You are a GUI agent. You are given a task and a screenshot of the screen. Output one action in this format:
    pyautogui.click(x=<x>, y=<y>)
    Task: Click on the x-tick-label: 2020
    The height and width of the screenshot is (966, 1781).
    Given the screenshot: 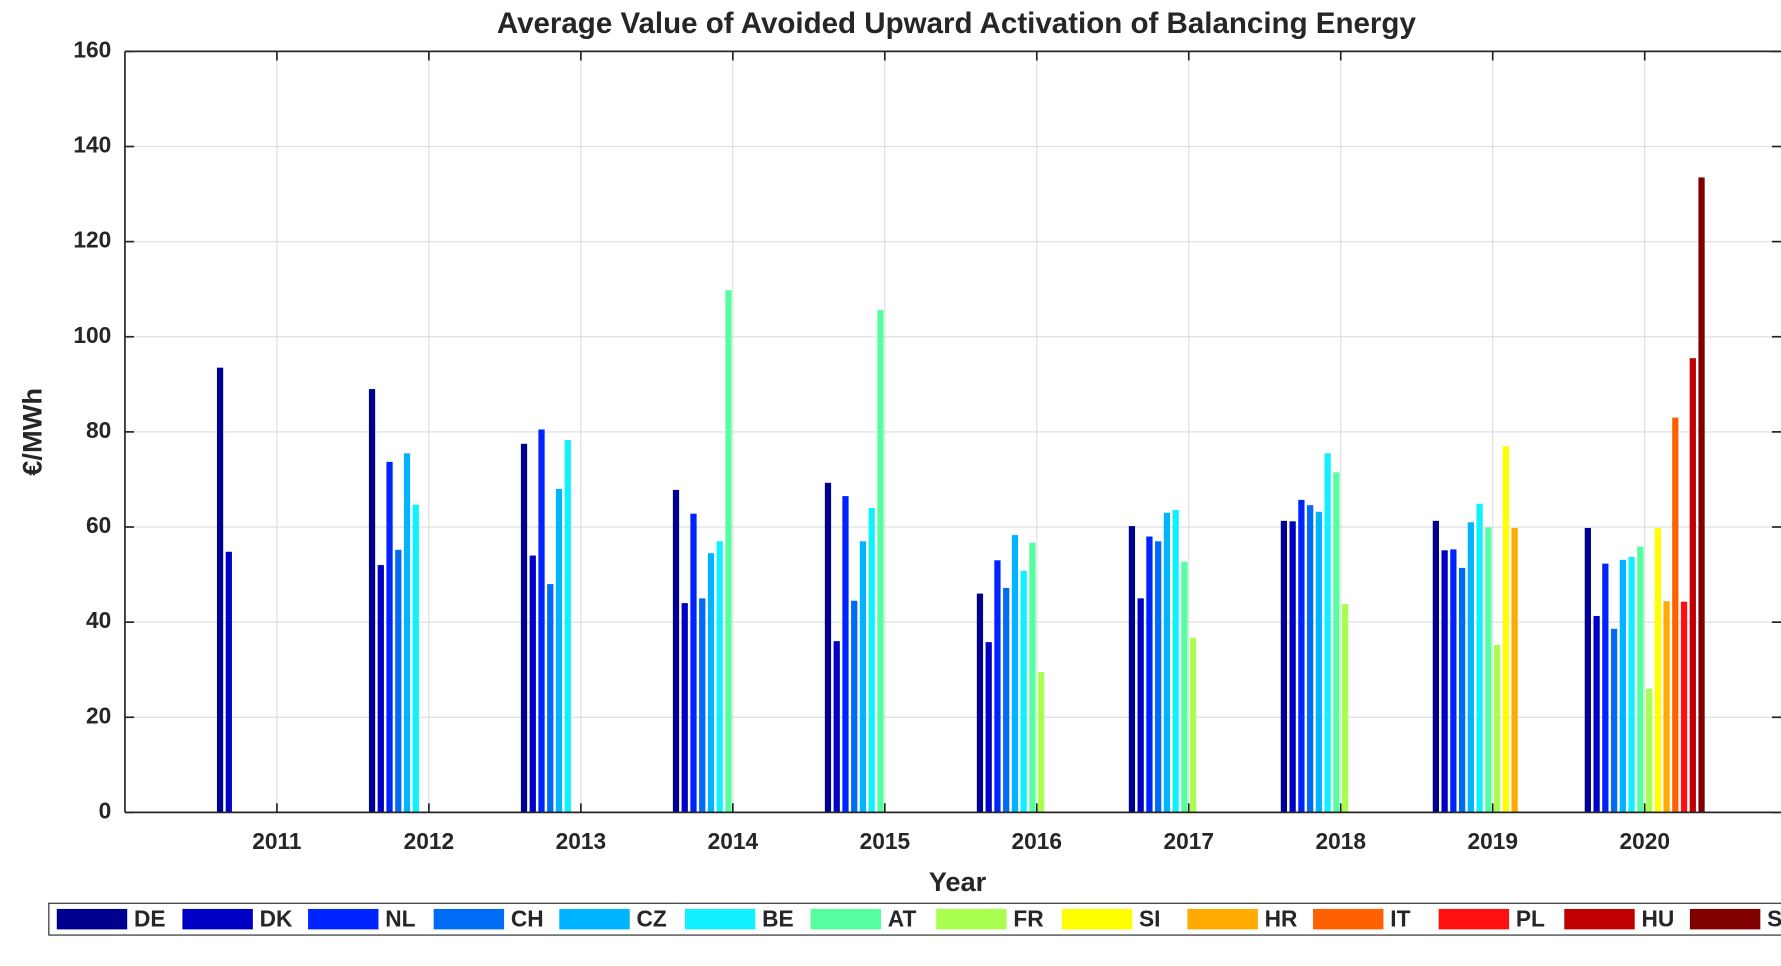 What is the action you would take?
    pyautogui.click(x=1644, y=841)
    